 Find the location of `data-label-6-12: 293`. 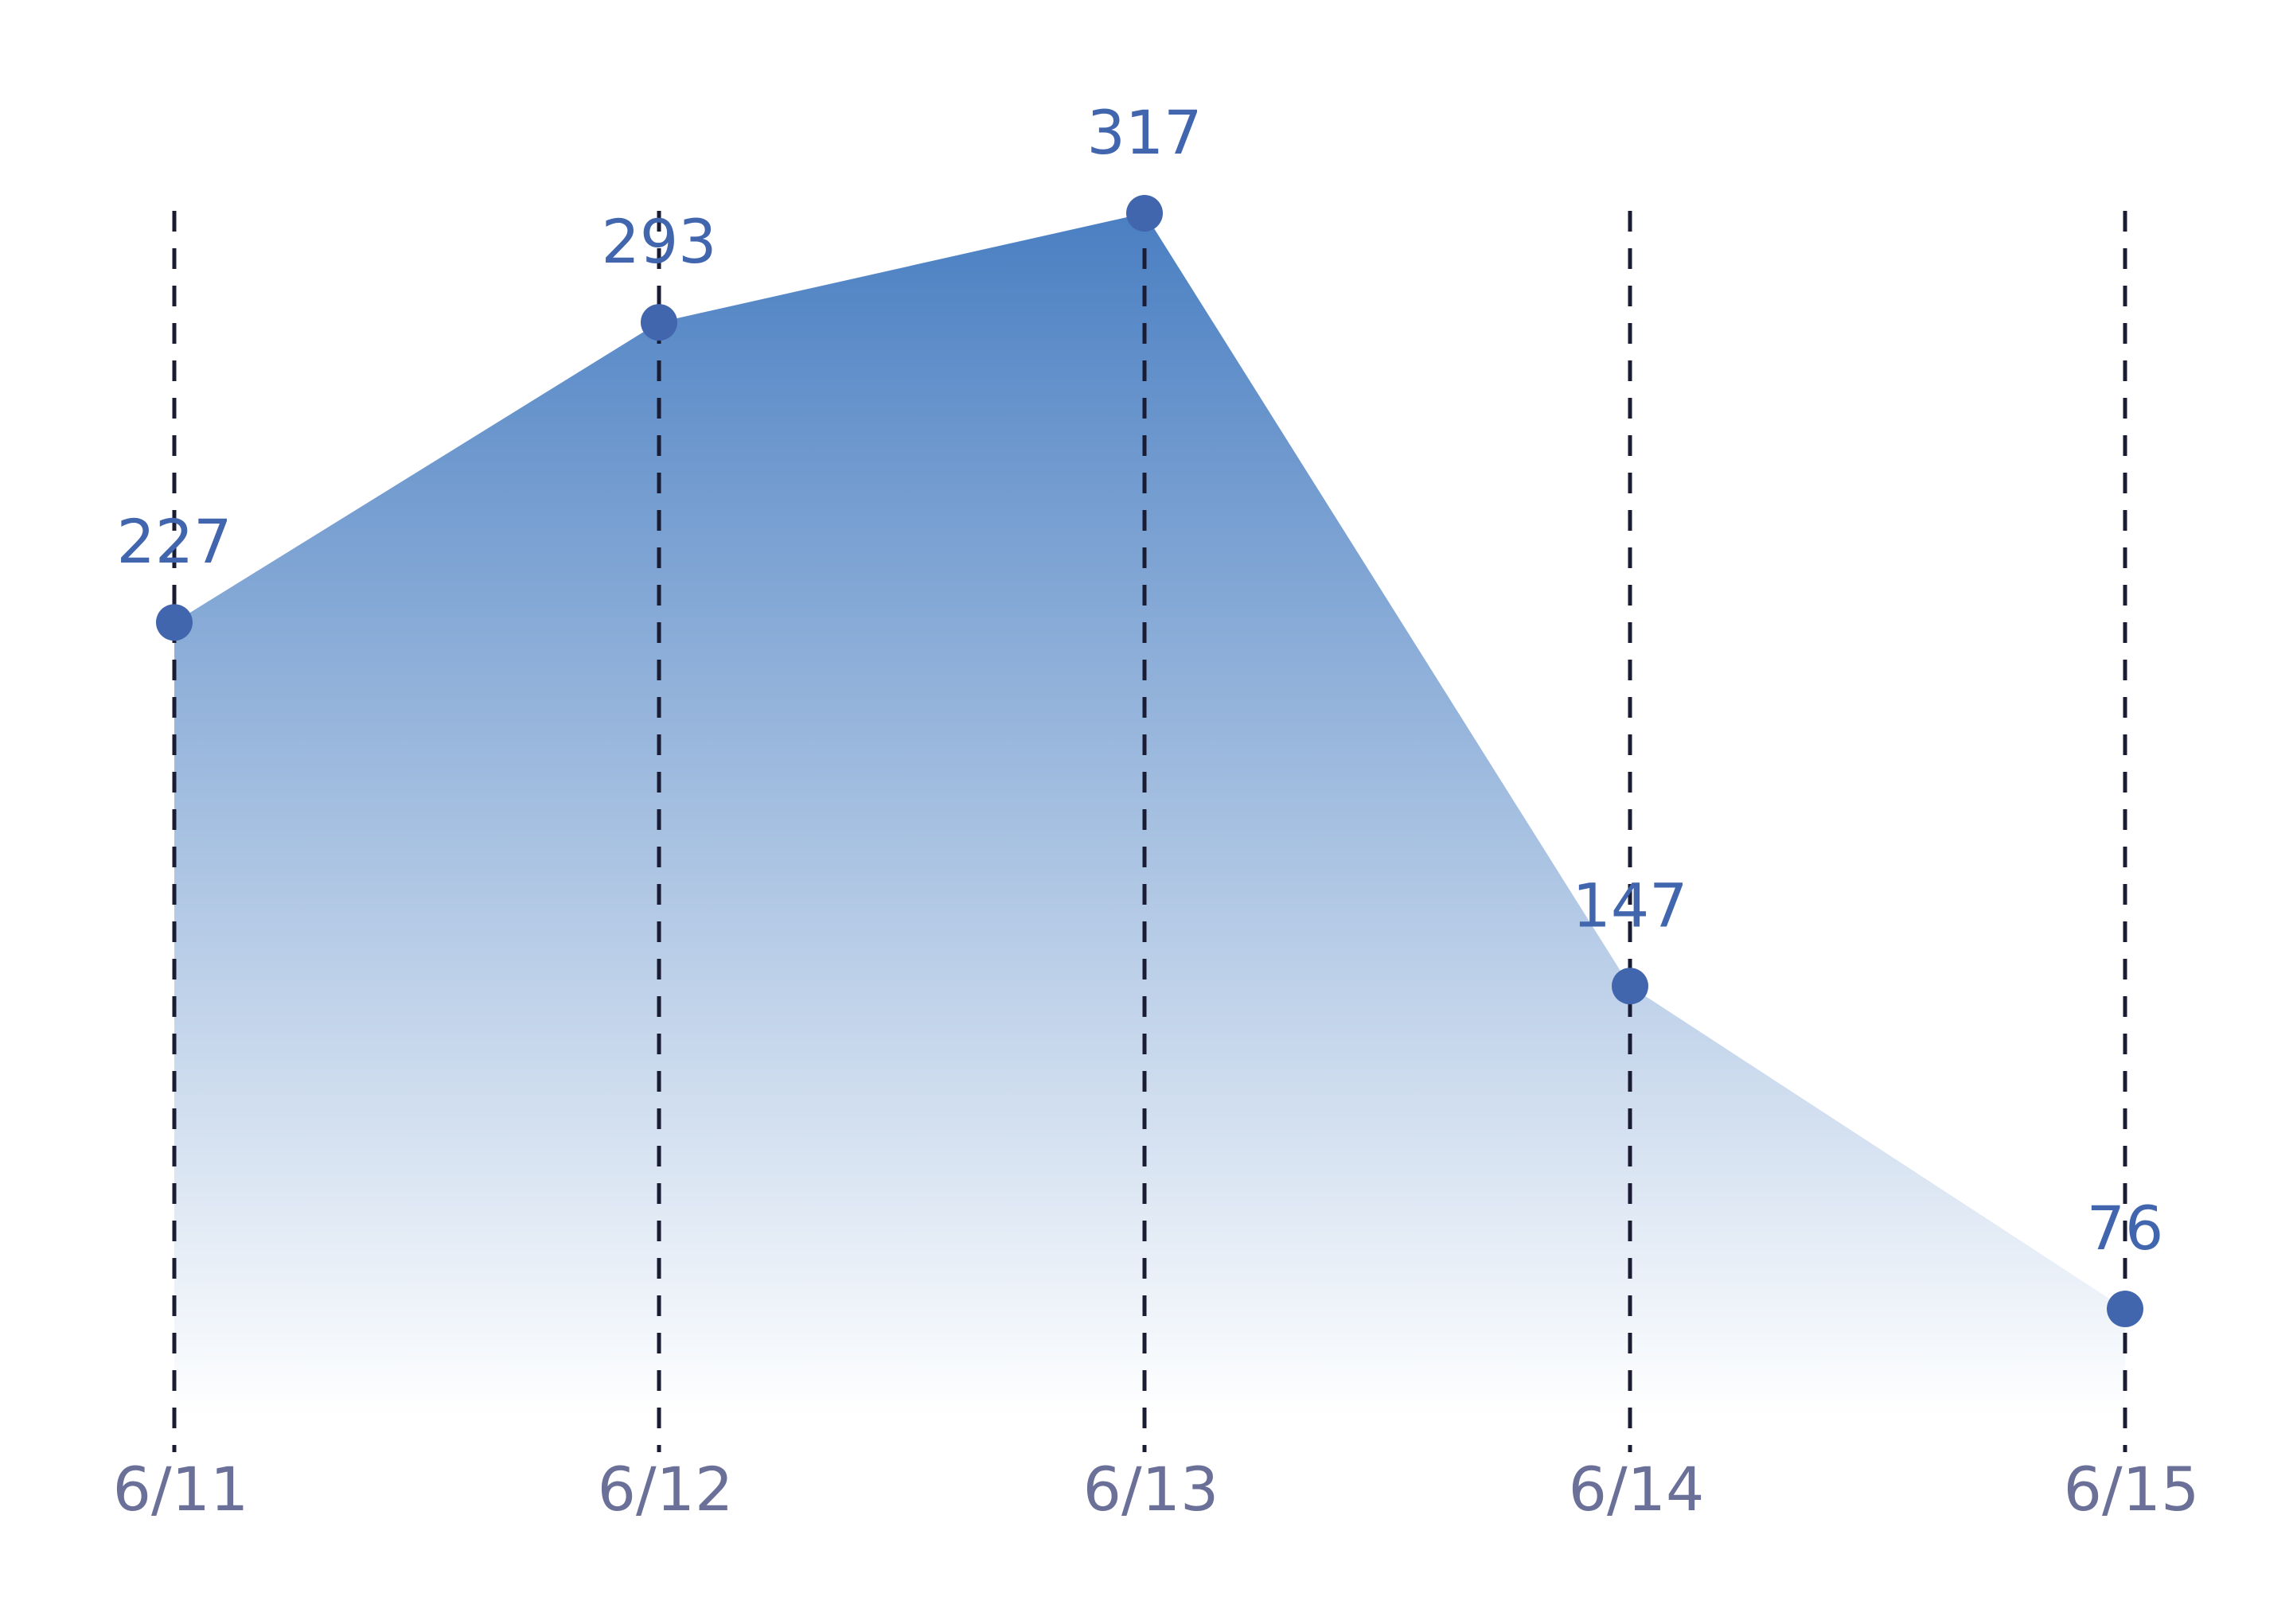

data-label-6-12: 293 is located at coordinates (658, 241).